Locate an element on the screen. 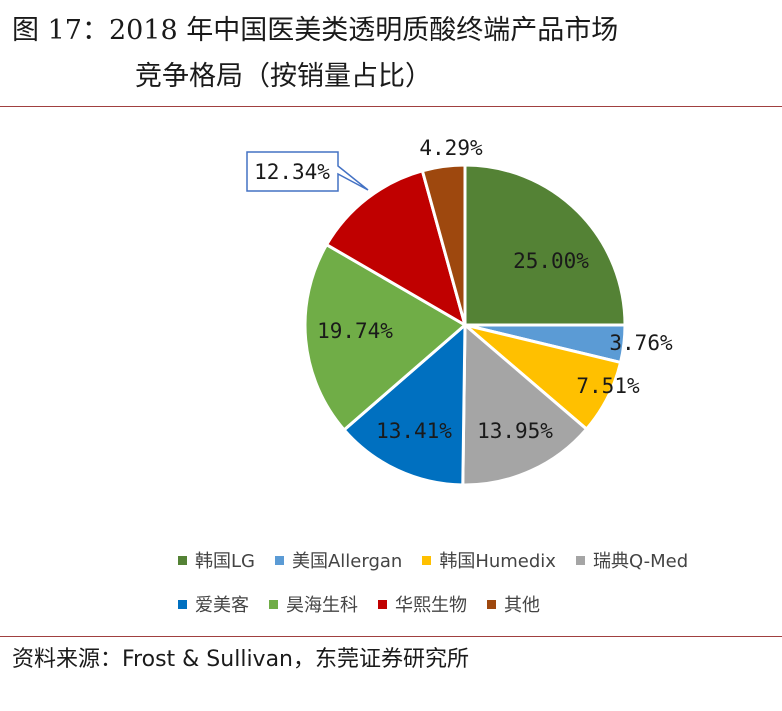 The height and width of the screenshot is (711, 782). legend-item-imeik: 爱美客 is located at coordinates (213, 604).